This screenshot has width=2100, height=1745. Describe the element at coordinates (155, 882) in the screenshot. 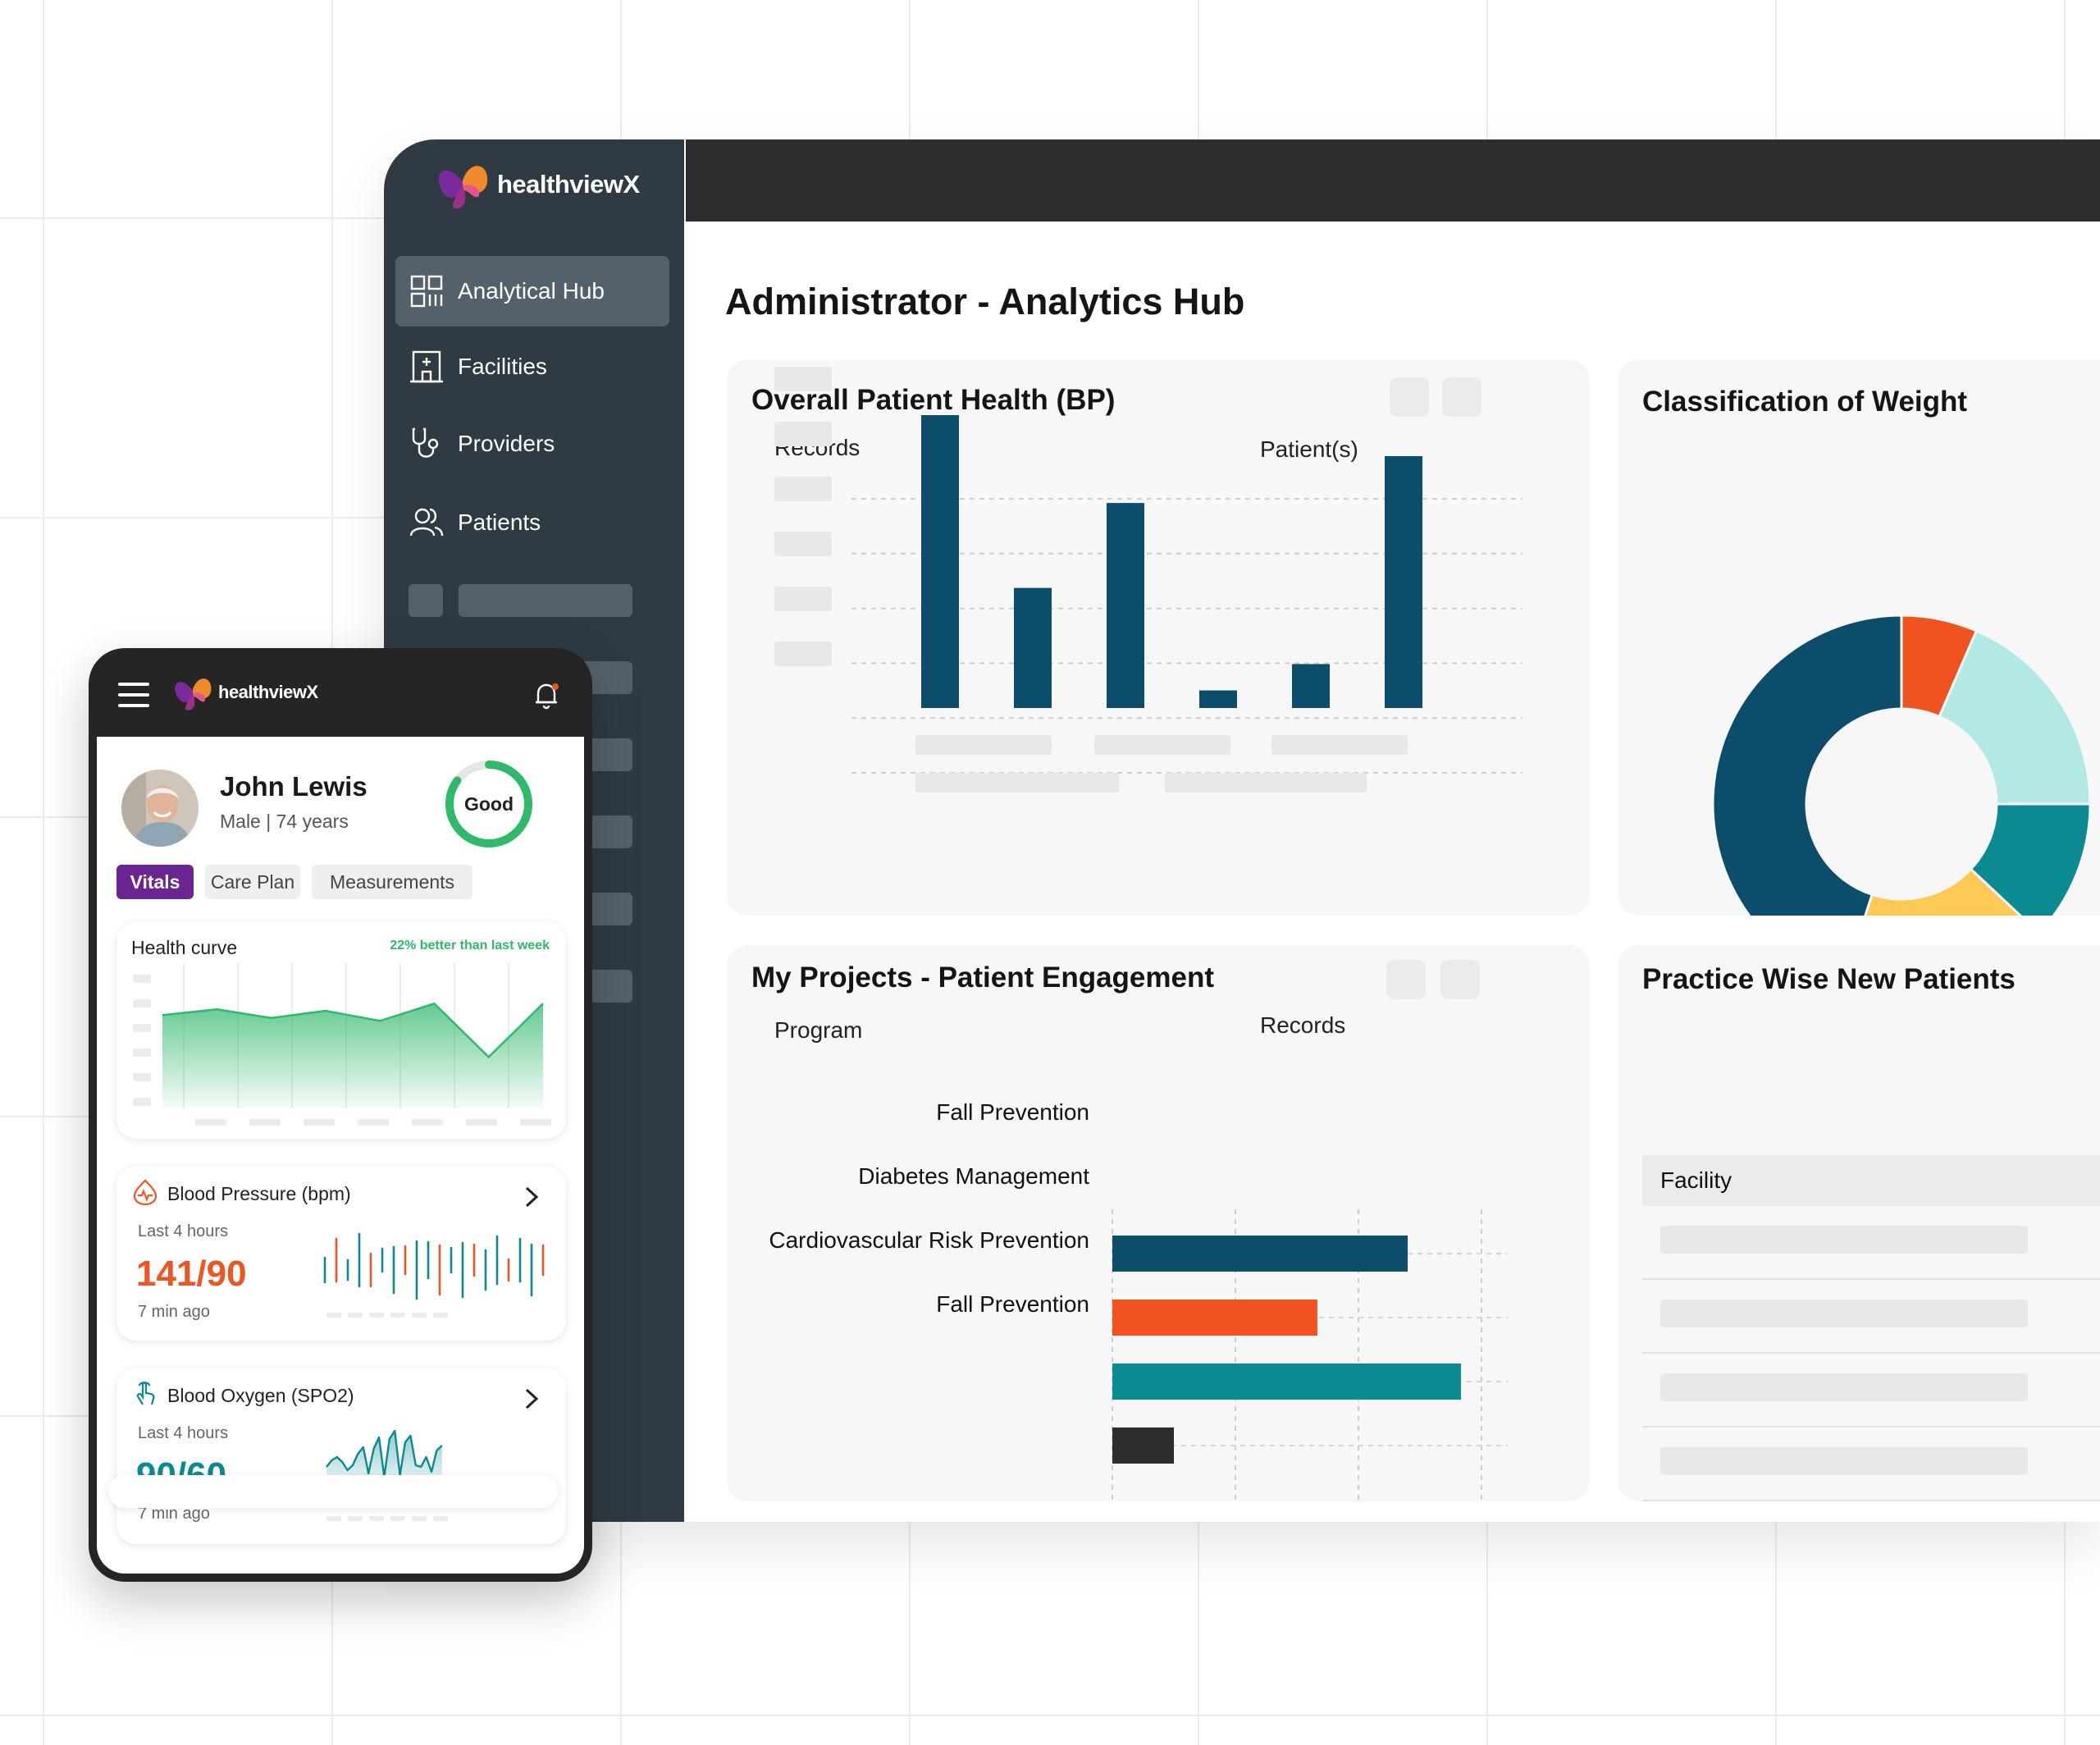

I see `tab-vitals: Vitals` at that location.